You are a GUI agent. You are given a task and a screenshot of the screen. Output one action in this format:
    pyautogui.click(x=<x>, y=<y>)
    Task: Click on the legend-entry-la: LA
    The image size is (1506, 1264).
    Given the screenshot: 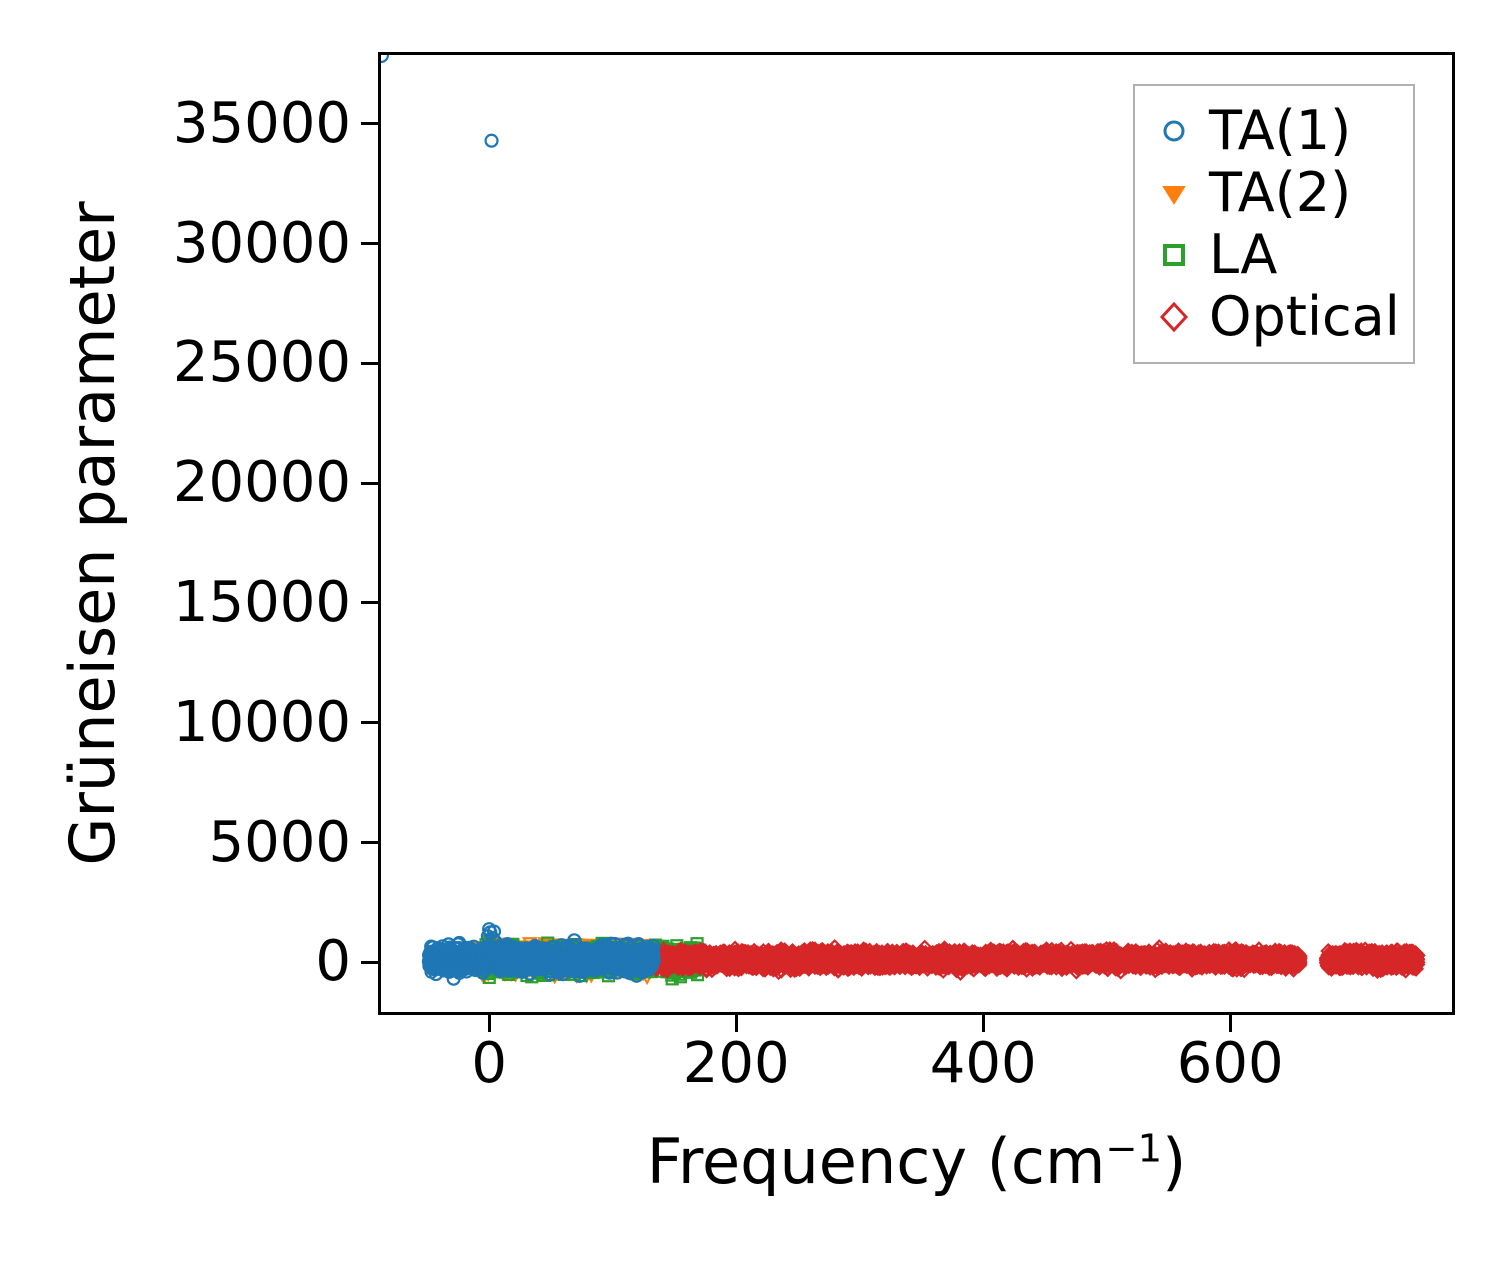 What is the action you would take?
    pyautogui.click(x=1274, y=255)
    